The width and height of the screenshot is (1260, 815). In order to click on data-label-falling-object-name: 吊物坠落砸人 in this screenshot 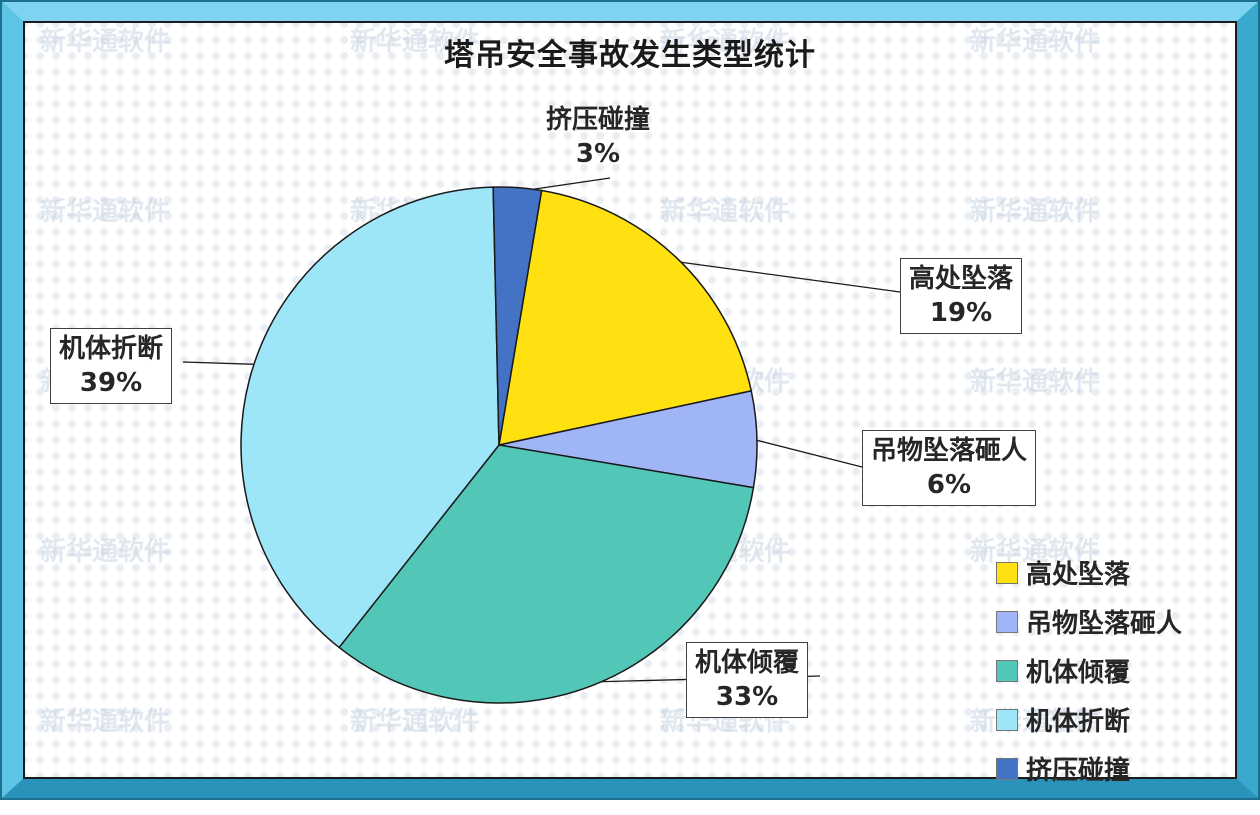, I will do `click(949, 451)`.